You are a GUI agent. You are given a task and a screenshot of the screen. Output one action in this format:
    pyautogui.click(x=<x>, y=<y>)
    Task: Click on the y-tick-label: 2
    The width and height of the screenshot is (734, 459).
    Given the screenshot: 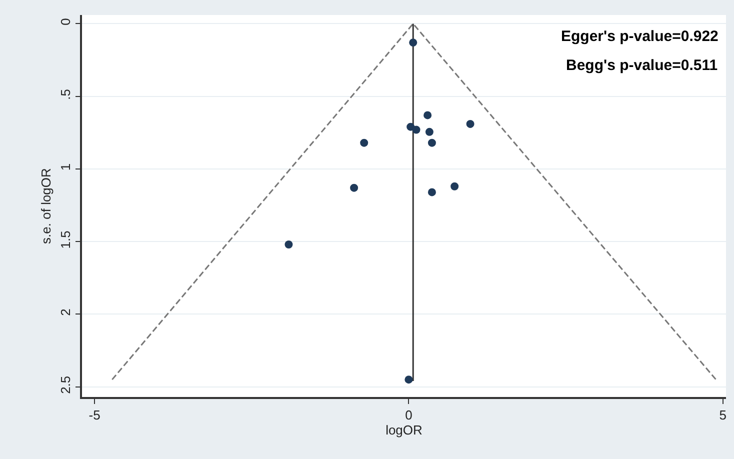 What is the action you would take?
    pyautogui.click(x=66, y=312)
    